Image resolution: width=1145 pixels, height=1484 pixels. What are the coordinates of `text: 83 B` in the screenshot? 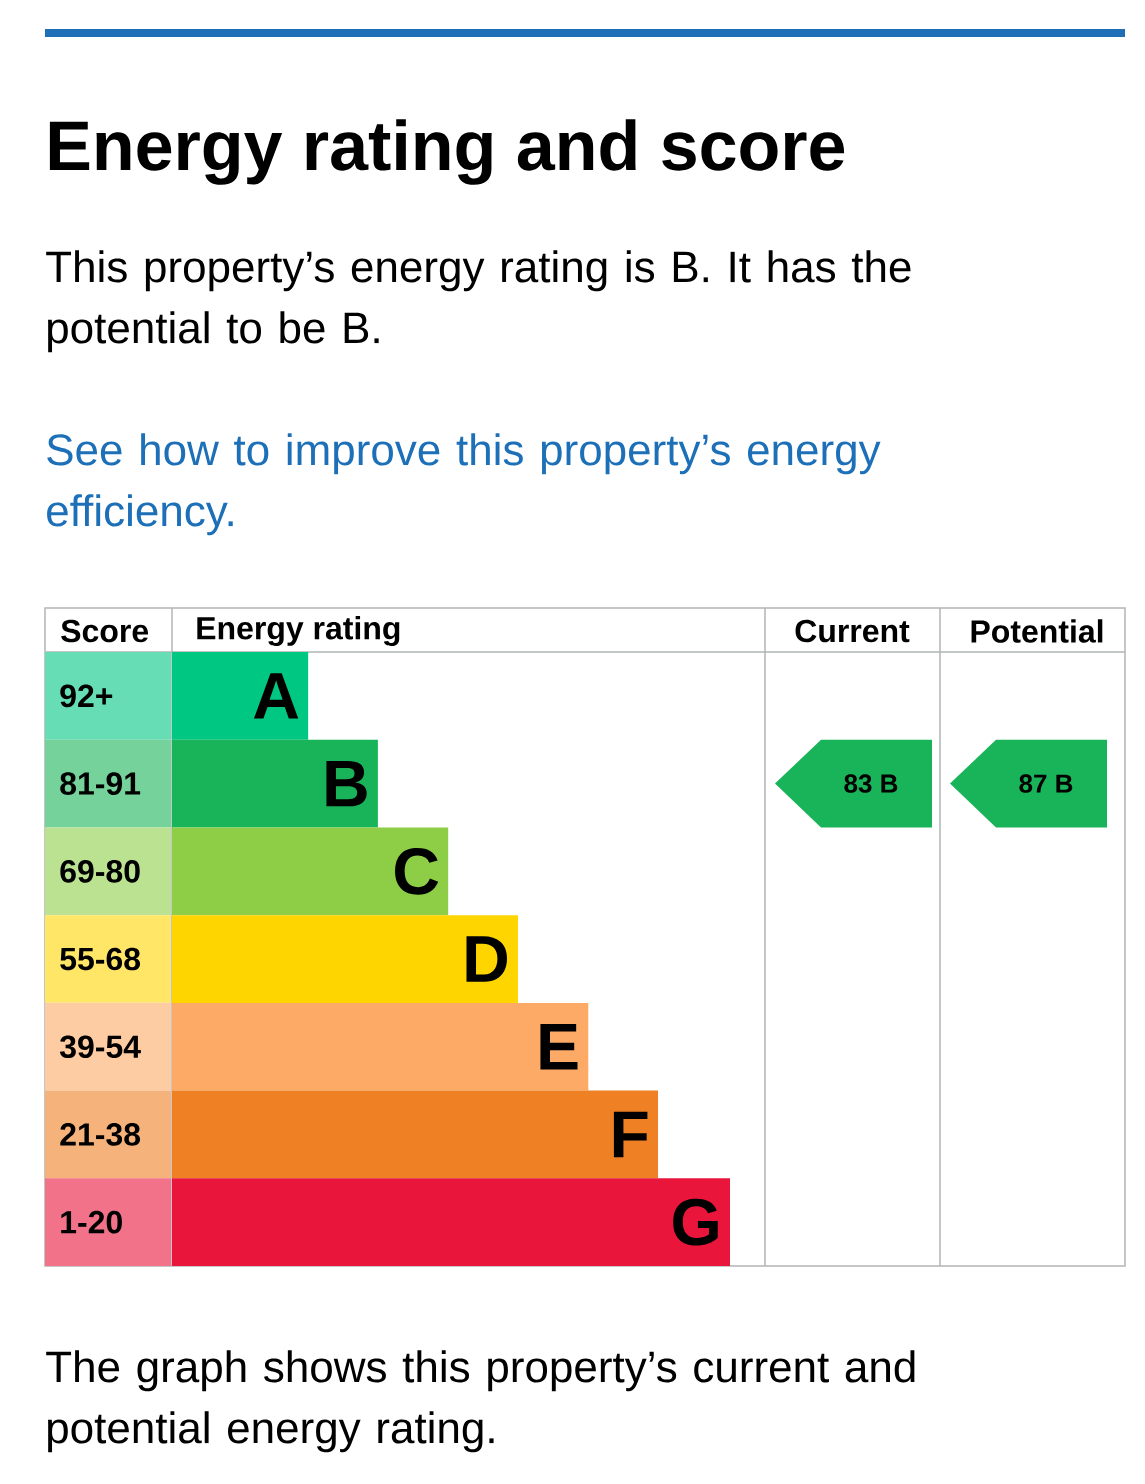 It's located at (871, 783).